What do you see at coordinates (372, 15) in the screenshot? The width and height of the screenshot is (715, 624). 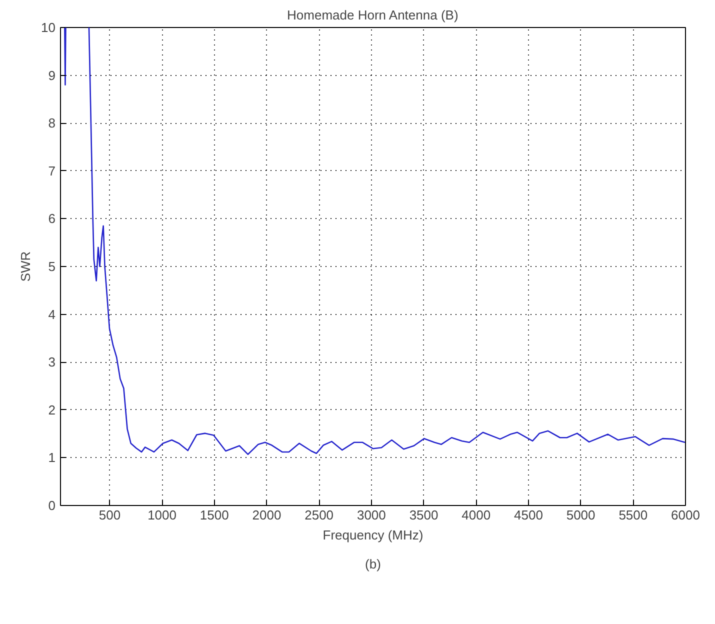 I see `chart-title: Homemade Horn Antenna (B)` at bounding box center [372, 15].